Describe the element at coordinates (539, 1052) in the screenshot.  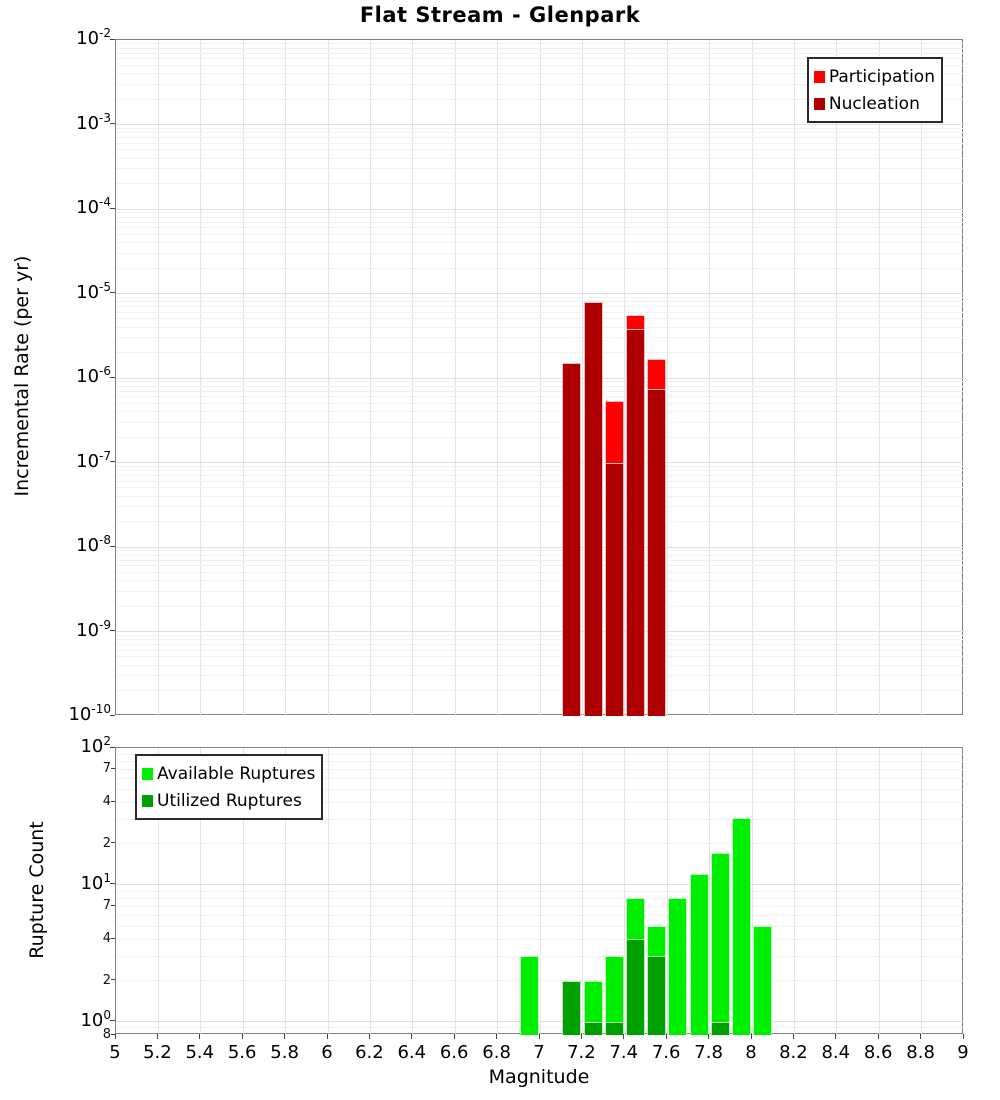
I see `x-tick-label: 7` at that location.